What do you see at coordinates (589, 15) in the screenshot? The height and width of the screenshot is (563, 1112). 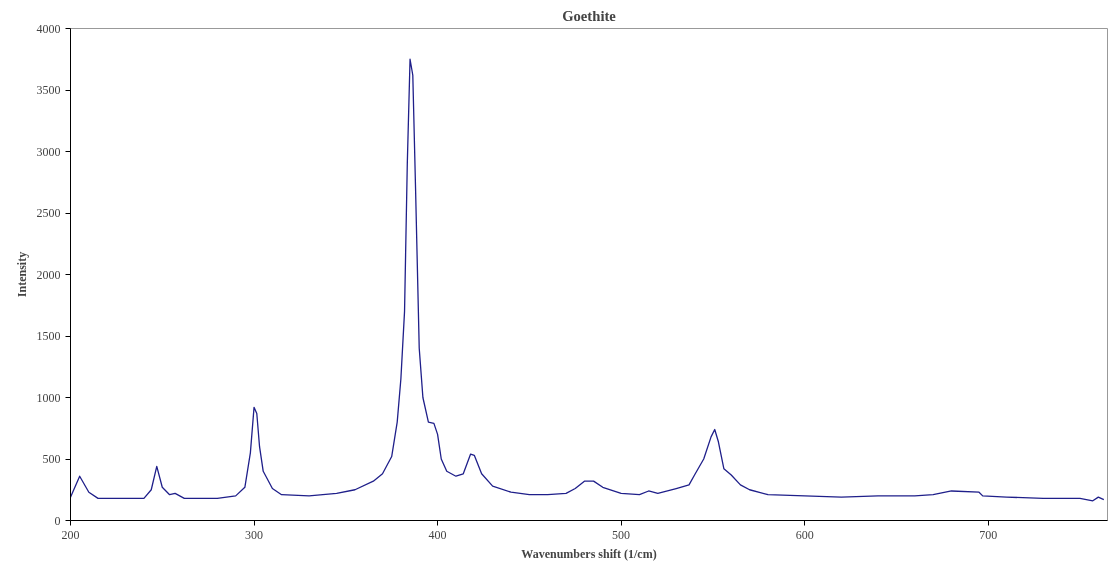 I see `chart-title: Goethite` at bounding box center [589, 15].